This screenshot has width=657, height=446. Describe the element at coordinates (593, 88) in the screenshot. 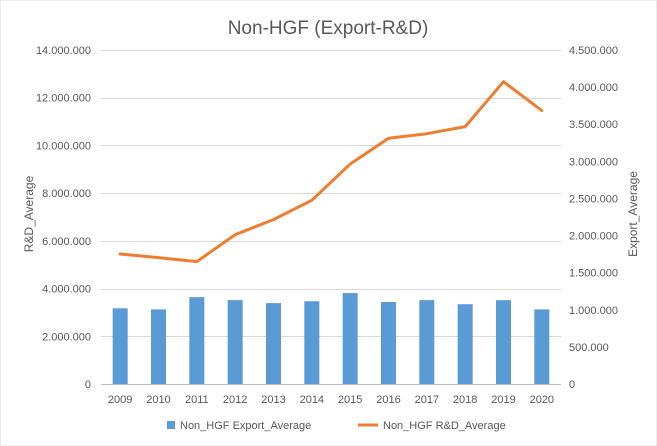

I see `right-tick-label: 4.000.000` at that location.